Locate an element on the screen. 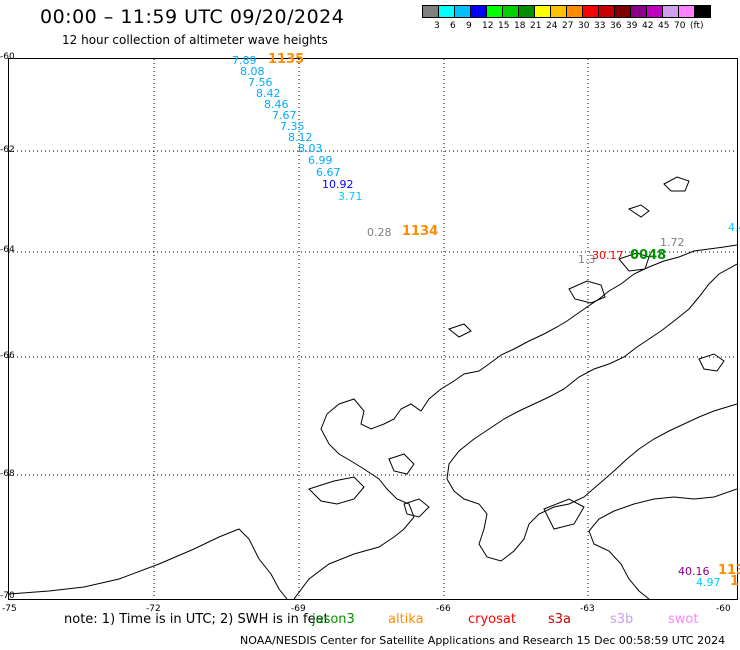 The image size is (740, 650). pass-id-label: 113 is located at coordinates (729, 570).